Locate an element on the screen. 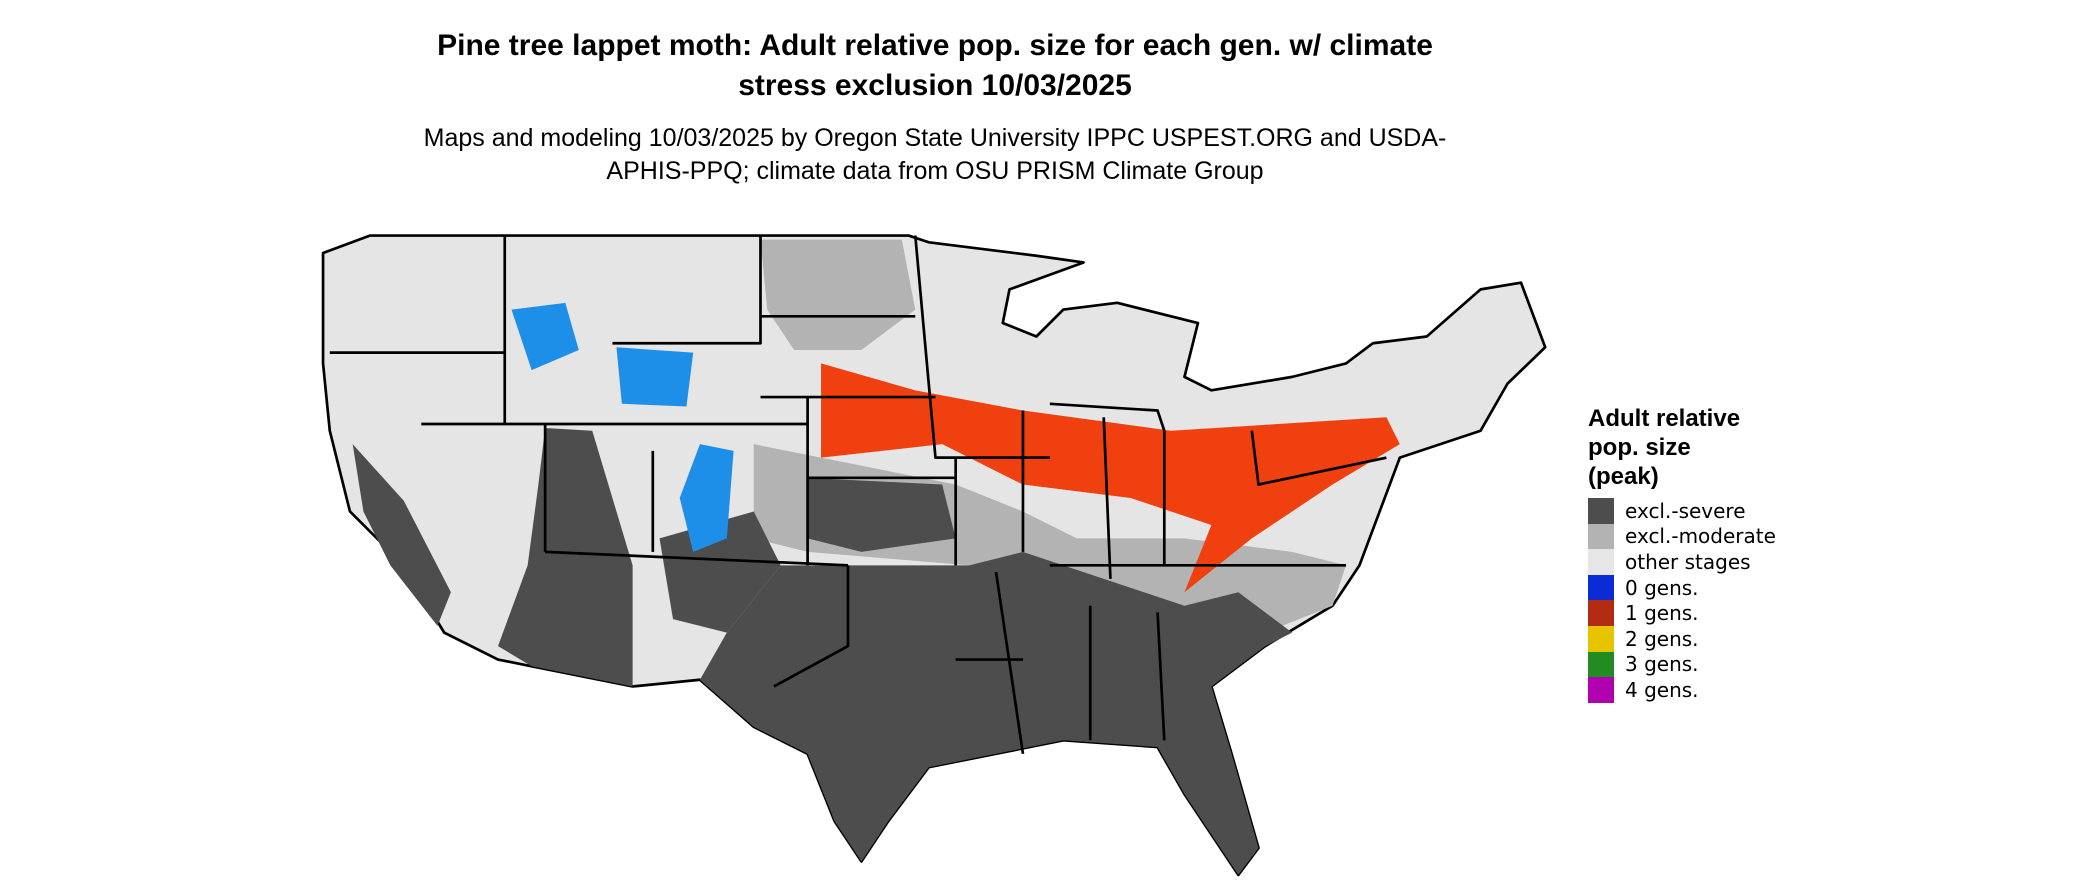  legend-item: excl.-moderate is located at coordinates (1682, 536).